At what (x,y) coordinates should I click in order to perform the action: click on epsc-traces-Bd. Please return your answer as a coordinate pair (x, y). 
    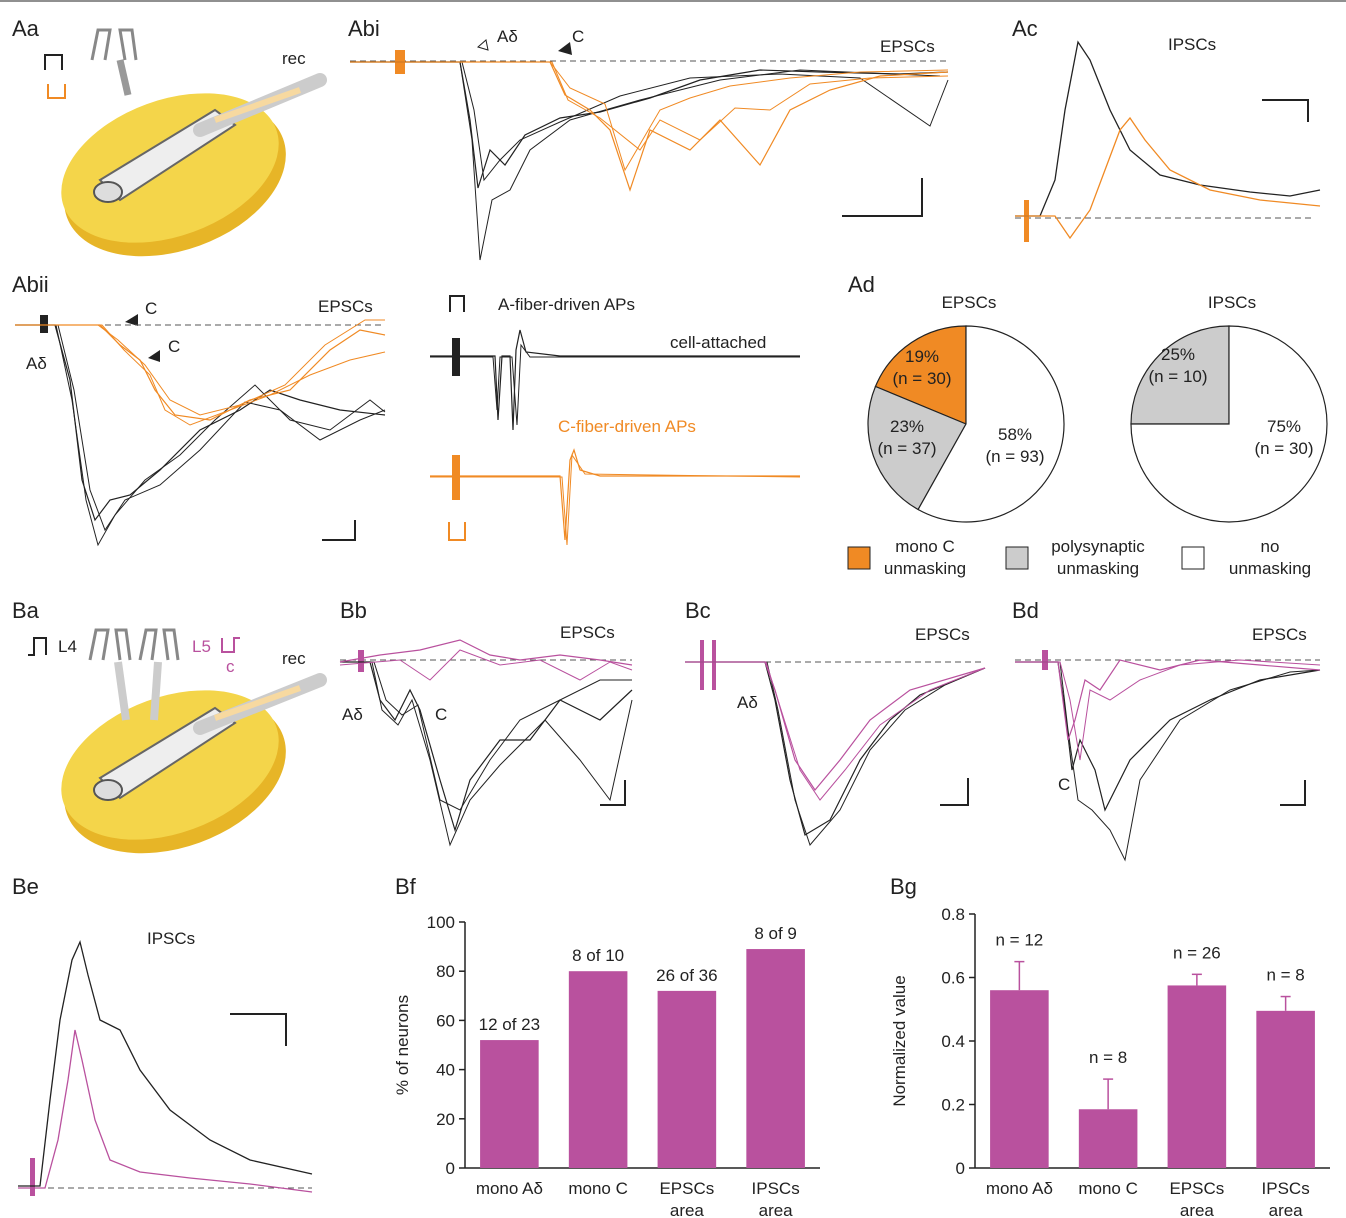
    Looking at the image, I should click on (1168, 756).